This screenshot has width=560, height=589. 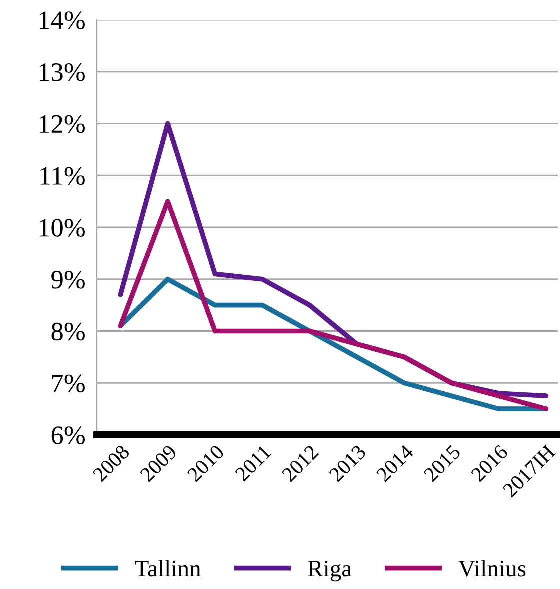 I want to click on legend-label: Tallinn, so click(x=168, y=568).